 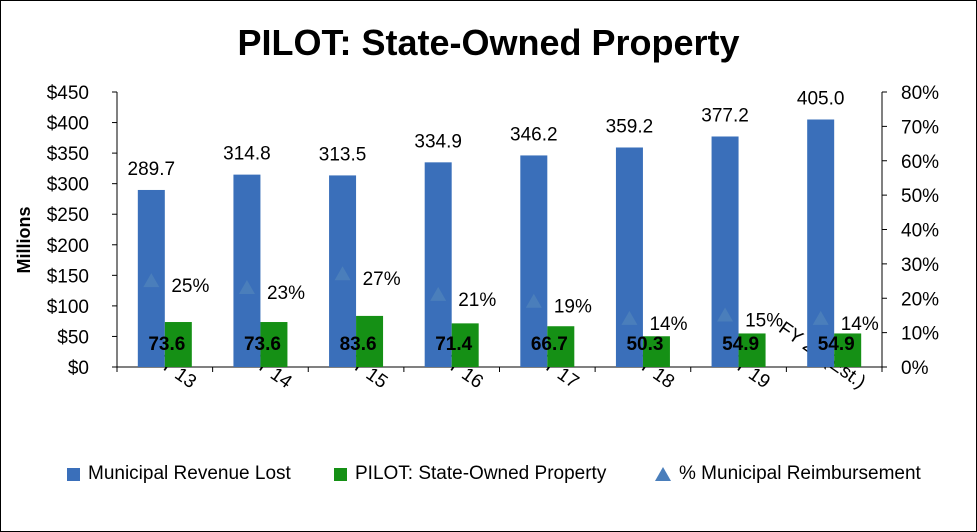 What do you see at coordinates (68, 154) in the screenshot?
I see `y-tick-label-left: $350` at bounding box center [68, 154].